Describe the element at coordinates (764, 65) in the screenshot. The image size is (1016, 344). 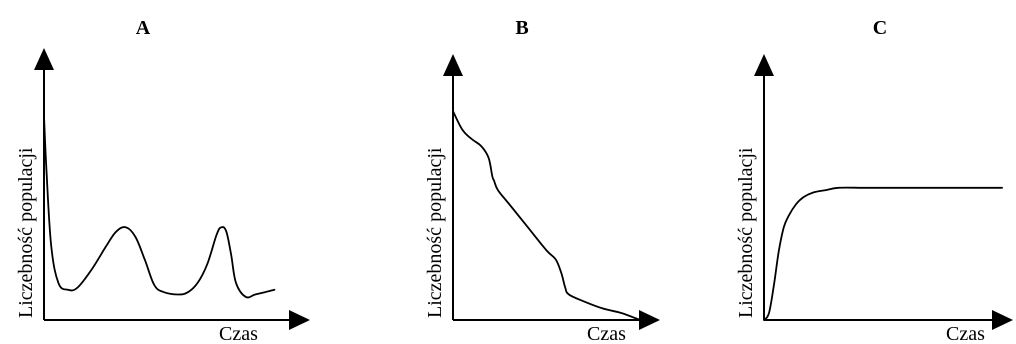
I see `panel-c-y-arrow` at that location.